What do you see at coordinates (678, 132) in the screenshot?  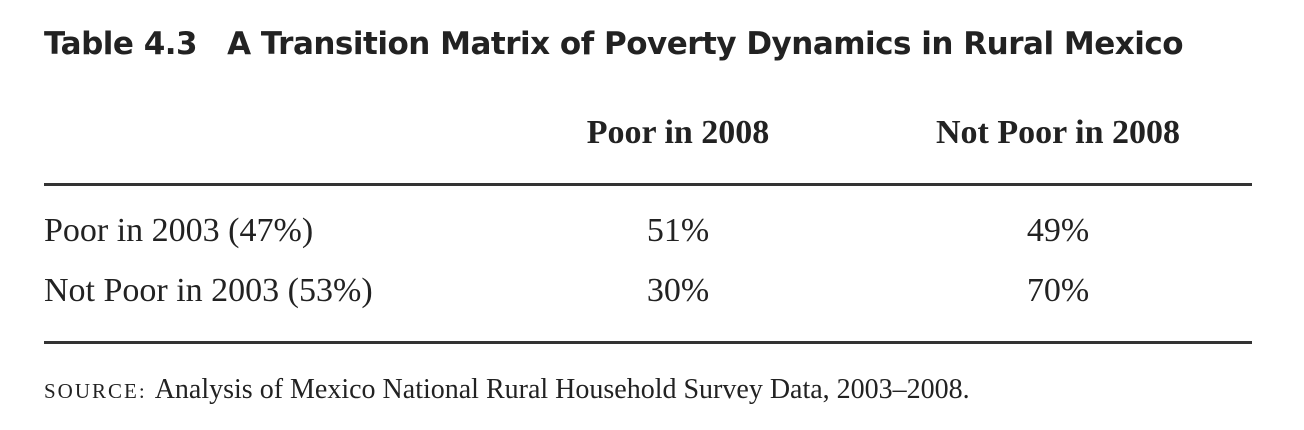 I see `column-header: Poor in 2008` at bounding box center [678, 132].